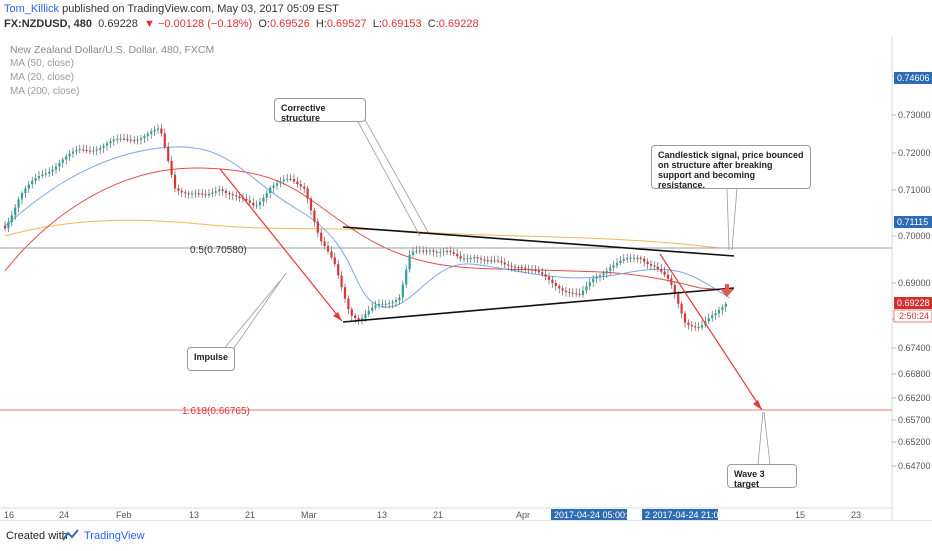 This screenshot has width=932, height=551. Describe the element at coordinates (711, 332) in the screenshot. I see `wave3-arrow` at that location.